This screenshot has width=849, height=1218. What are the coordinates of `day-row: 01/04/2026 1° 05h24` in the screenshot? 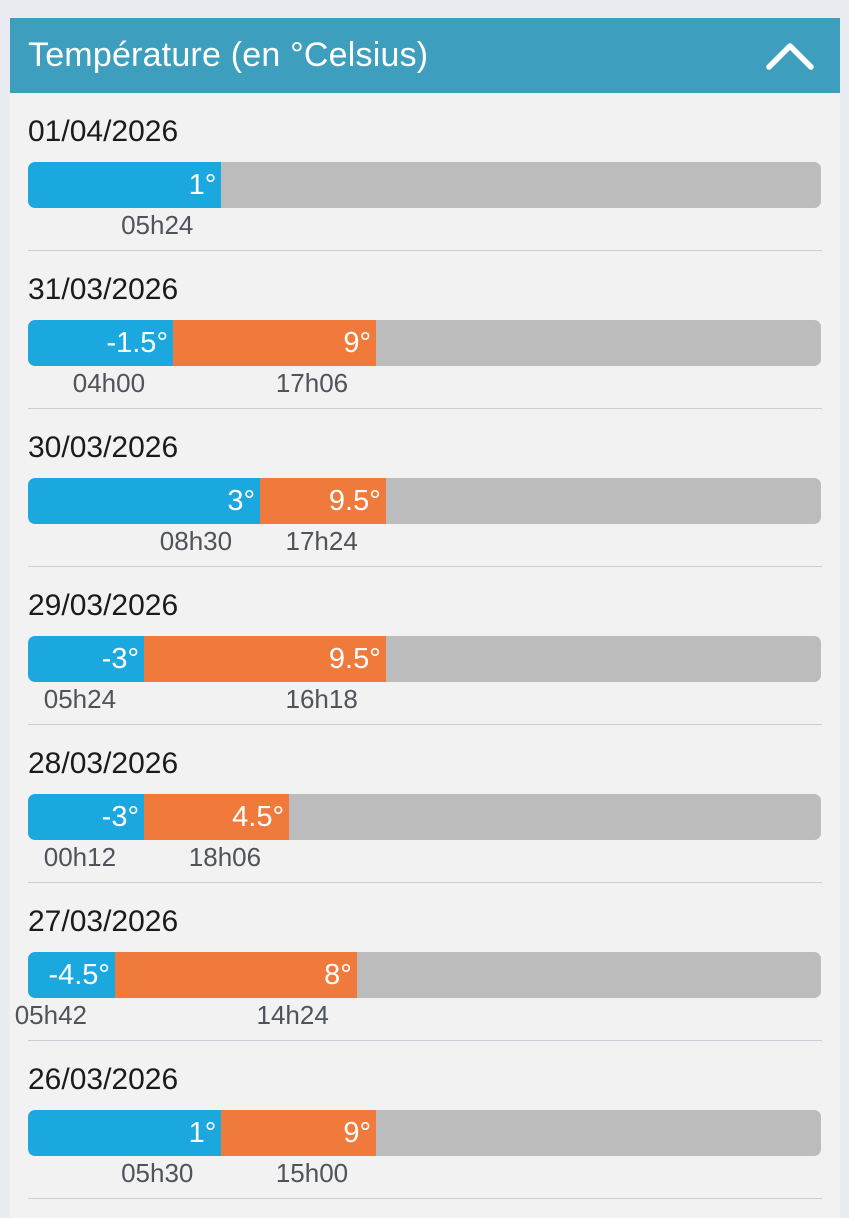 It's located at (425, 172).